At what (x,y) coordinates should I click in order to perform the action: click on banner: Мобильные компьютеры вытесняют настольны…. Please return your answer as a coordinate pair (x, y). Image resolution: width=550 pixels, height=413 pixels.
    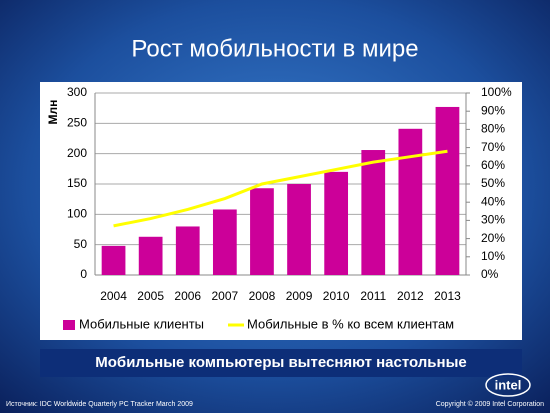
    Looking at the image, I should click on (280, 362).